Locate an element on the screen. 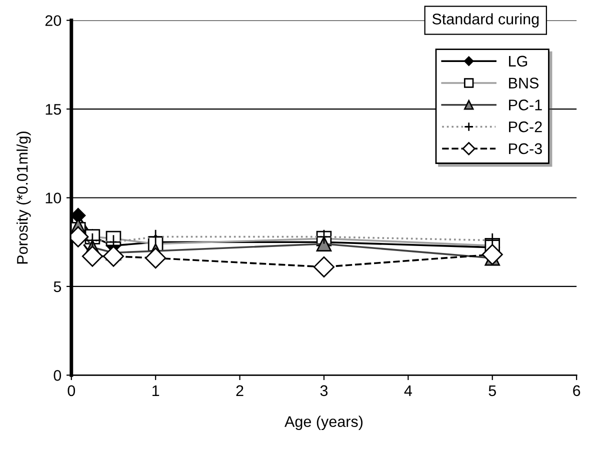 This screenshot has height=452, width=605. y-tick-label: 10 is located at coordinates (54, 198).